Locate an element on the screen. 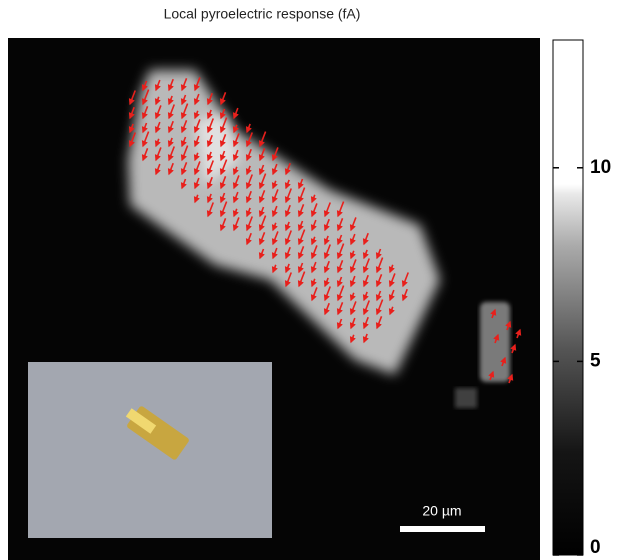 The width and height of the screenshot is (620, 560). speck is located at coordinates (466, 398).